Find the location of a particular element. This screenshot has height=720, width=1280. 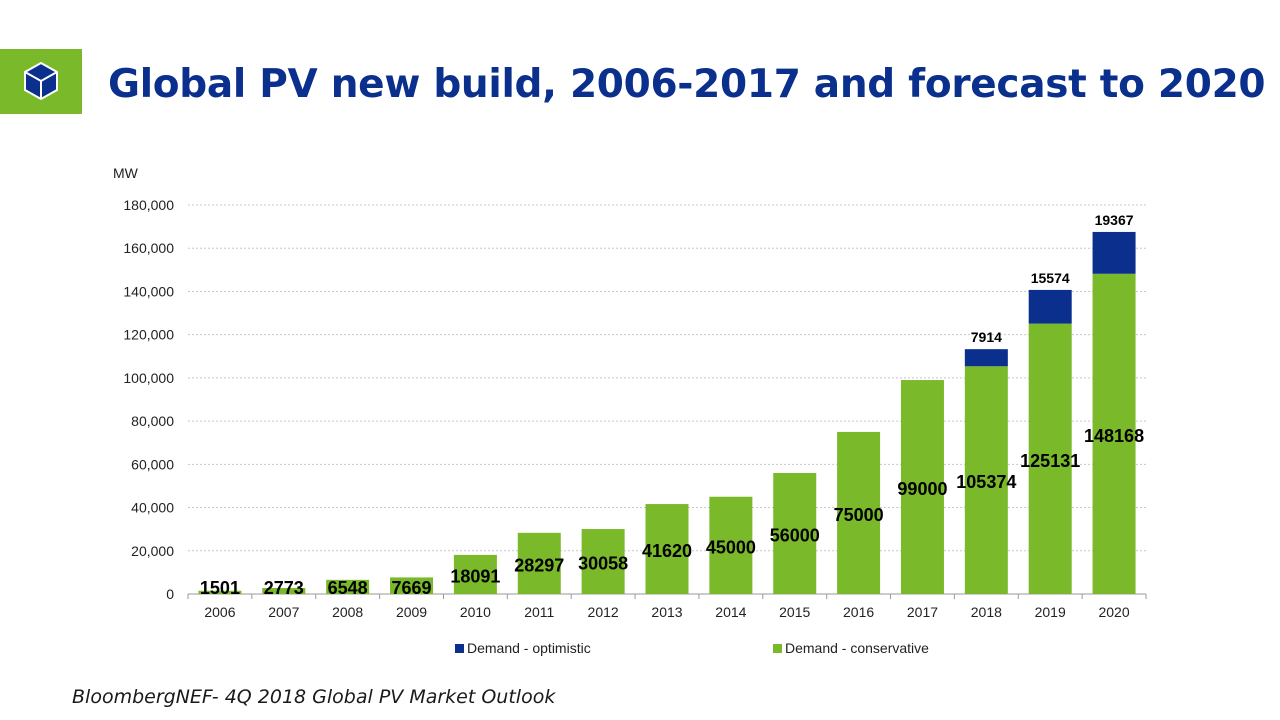

x-tick-label: 2019 is located at coordinates (1050, 612).